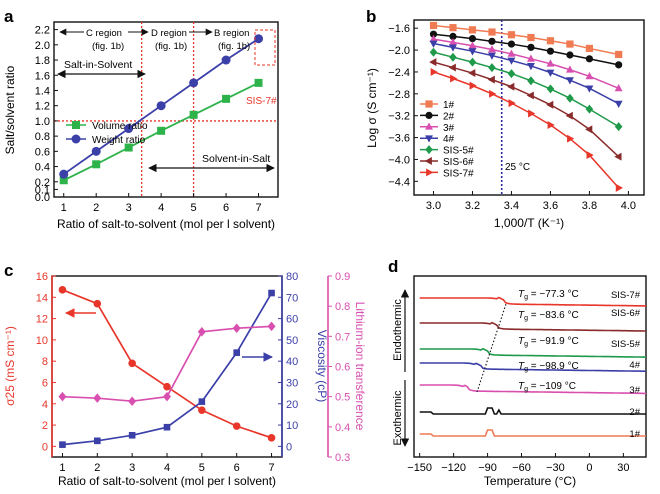 The height and width of the screenshot is (494, 660). What do you see at coordinates (42, 122) in the screenshot?
I see `panel-a-ytick-label: 1.0` at bounding box center [42, 122].